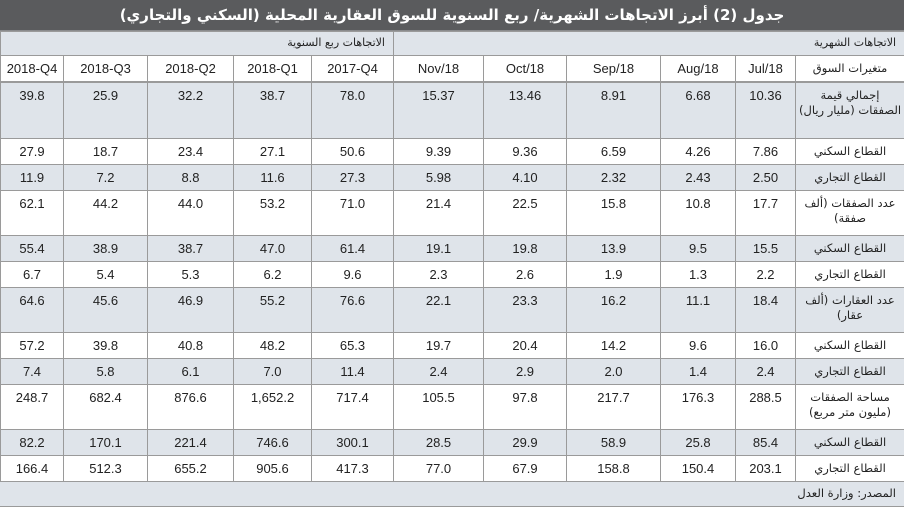 This screenshot has width=904, height=507. I want to click on cell-quarterly: 27.1, so click(273, 152).